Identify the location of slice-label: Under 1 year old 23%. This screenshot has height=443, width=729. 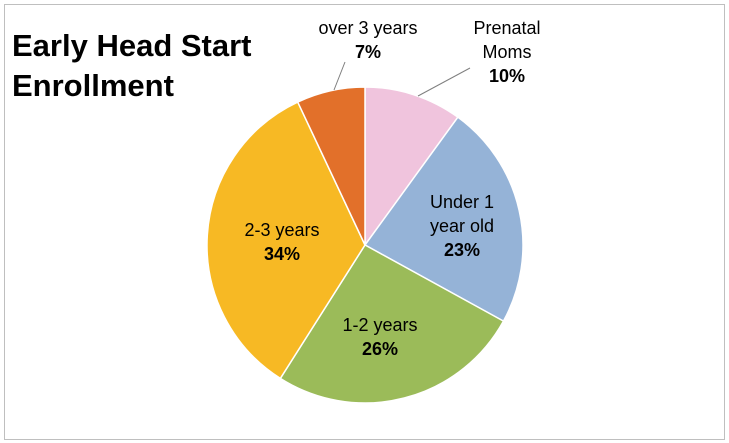
(462, 226).